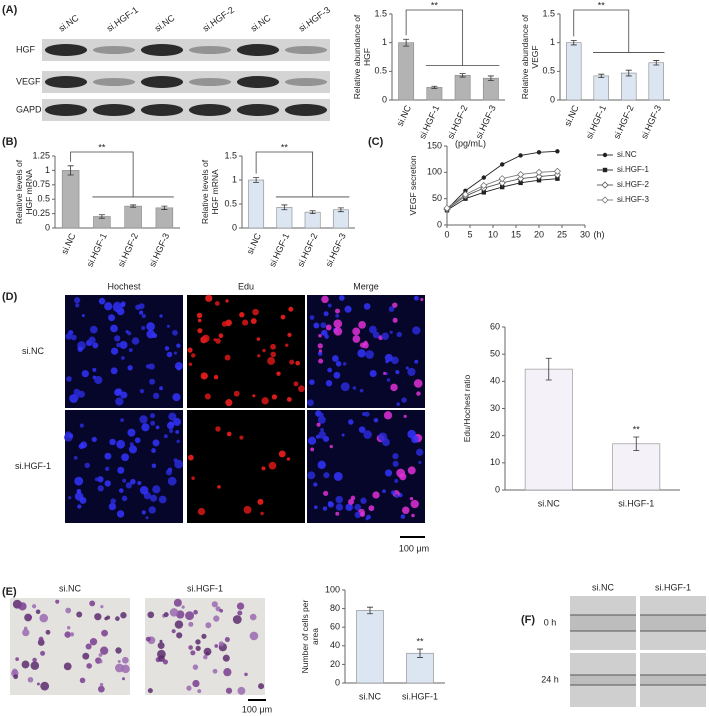 The width and height of the screenshot is (709, 716). What do you see at coordinates (603, 623) in the screenshot?
I see `wound-gap` at bounding box center [603, 623].